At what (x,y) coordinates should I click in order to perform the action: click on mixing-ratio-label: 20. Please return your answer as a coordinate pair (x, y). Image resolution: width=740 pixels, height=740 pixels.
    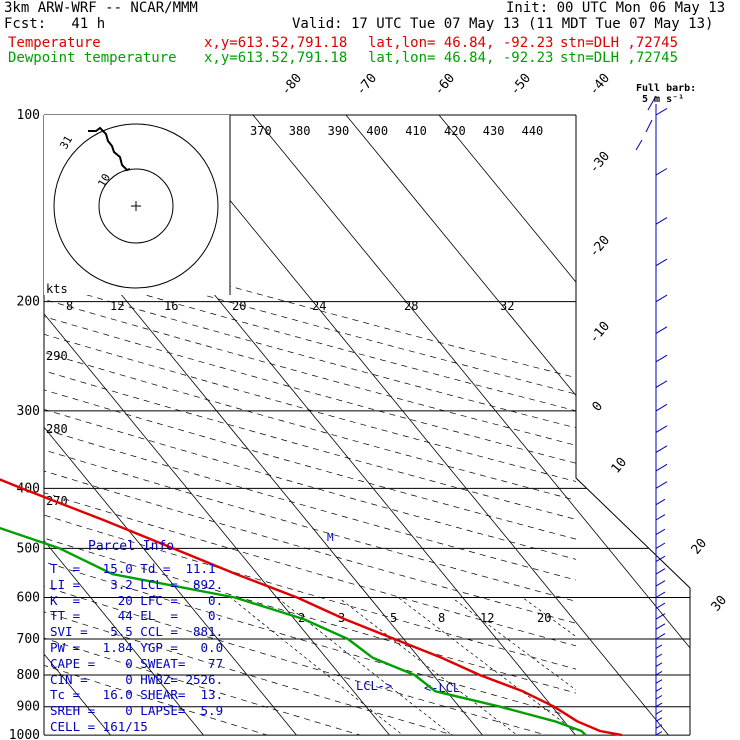
    Looking at the image, I should click on (544, 618).